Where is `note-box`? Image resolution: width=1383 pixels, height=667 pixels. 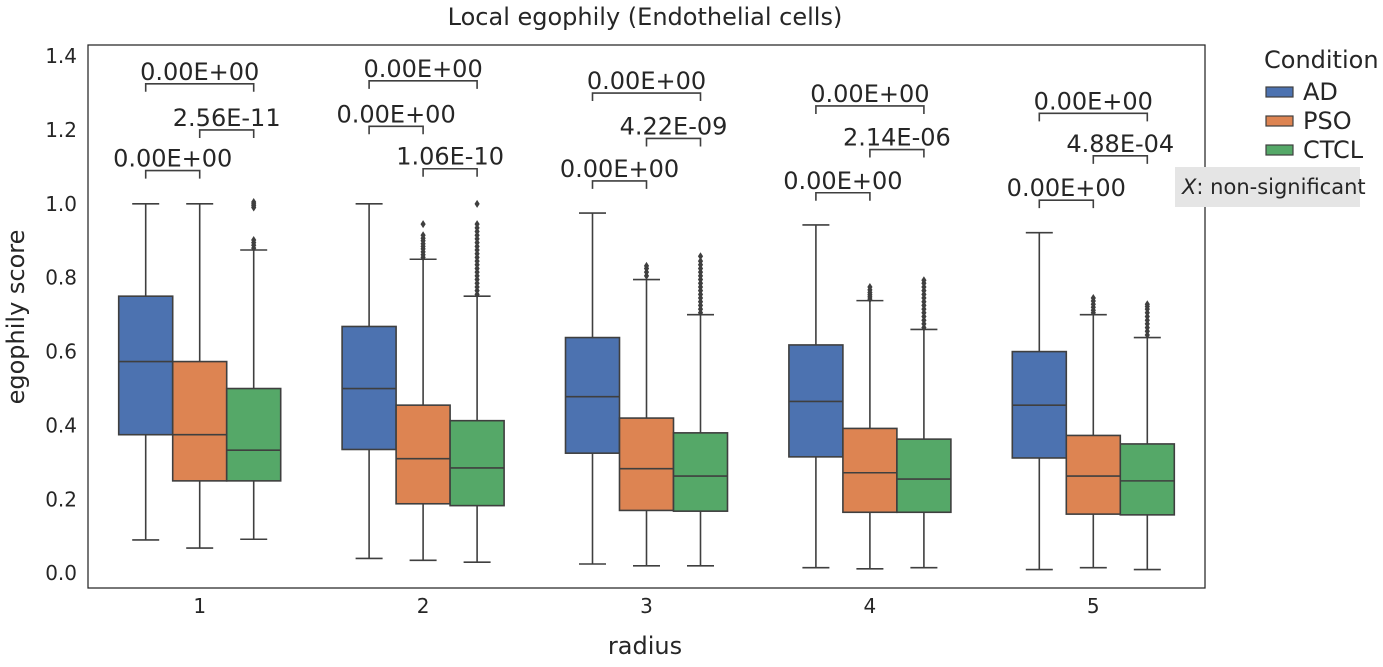
note-box is located at coordinates (1267, 187).